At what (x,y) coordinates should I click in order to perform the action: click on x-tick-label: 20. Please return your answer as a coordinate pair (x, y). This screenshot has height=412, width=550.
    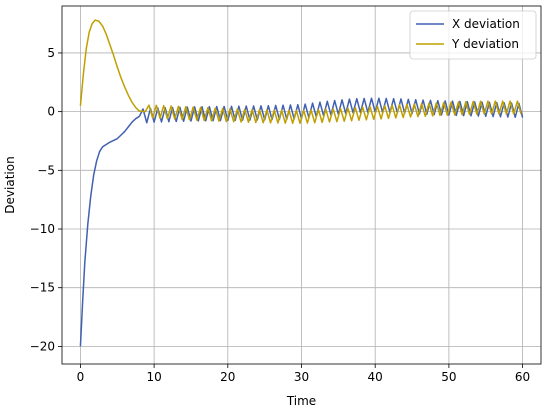
    Looking at the image, I should click on (227, 377).